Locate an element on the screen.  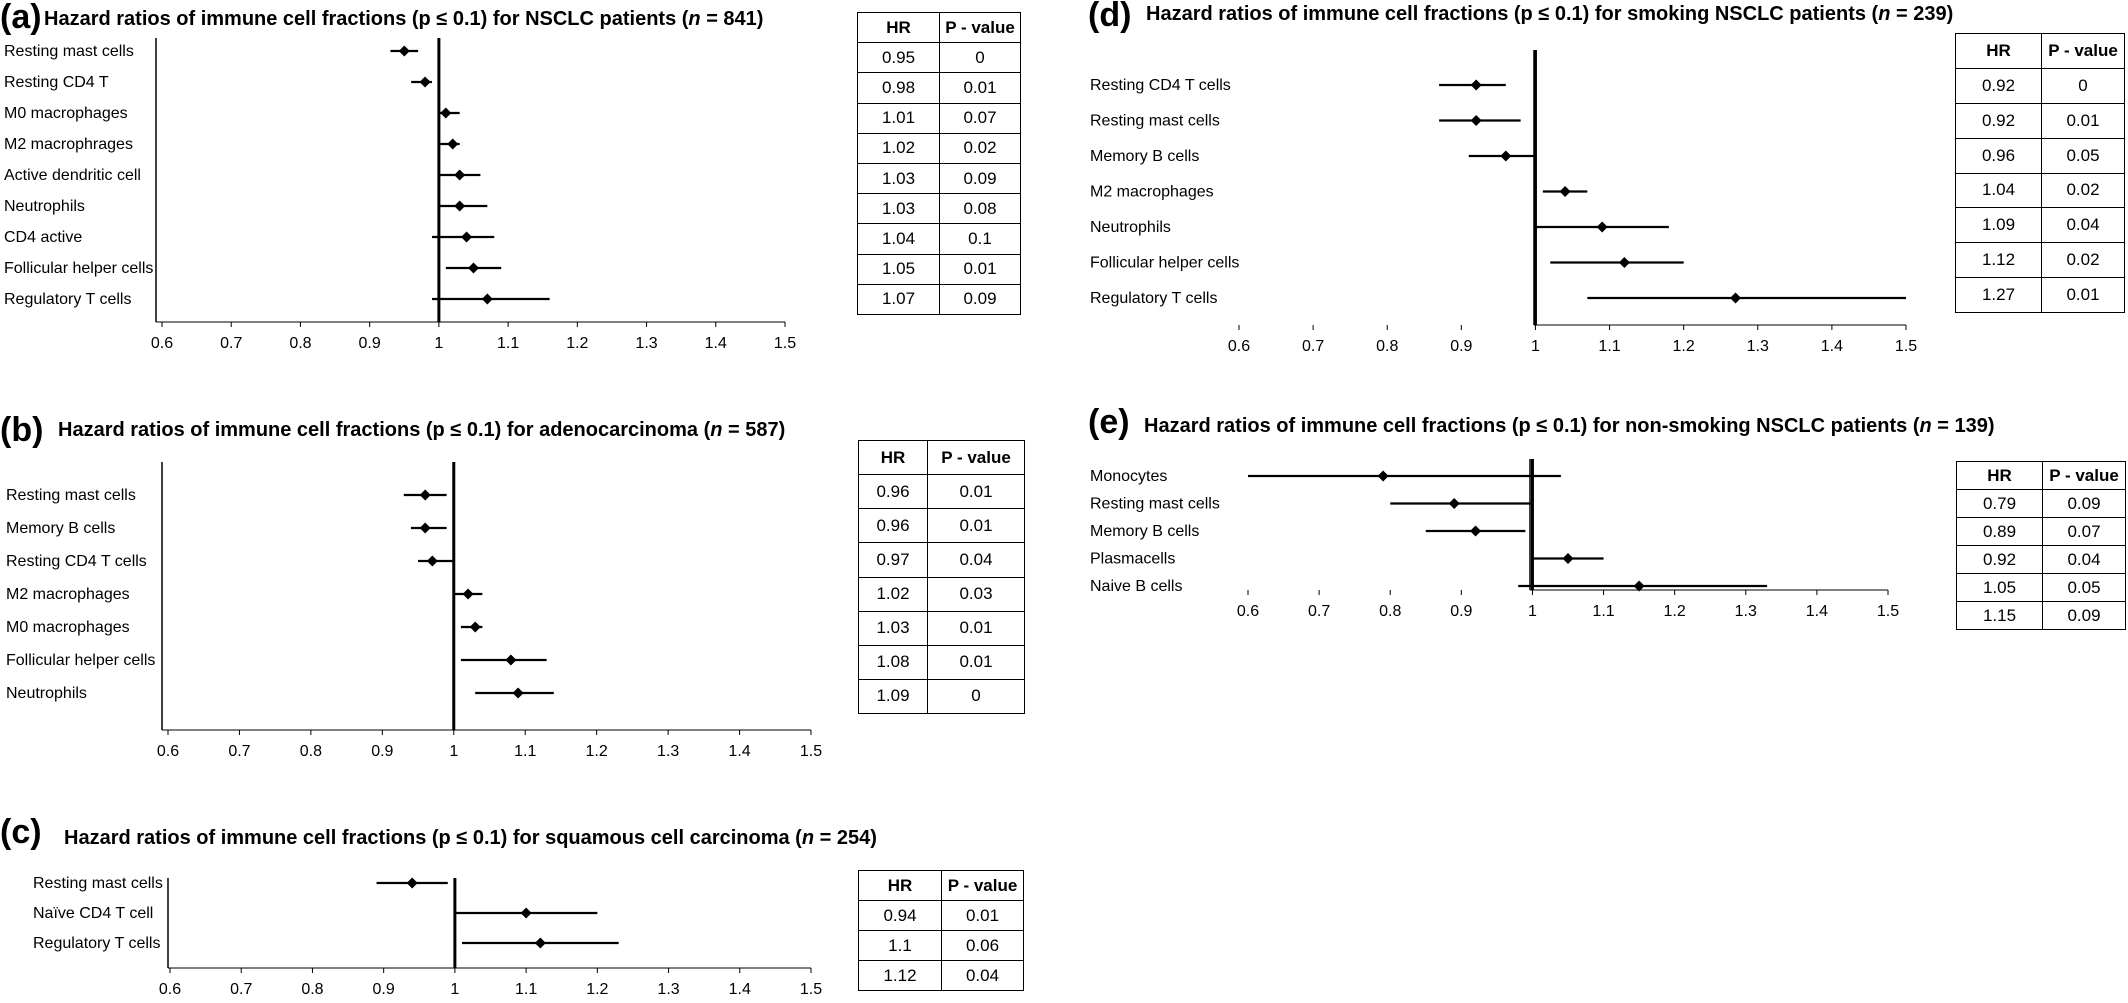
table-row: 1.02 0.02 is located at coordinates (939, 148).